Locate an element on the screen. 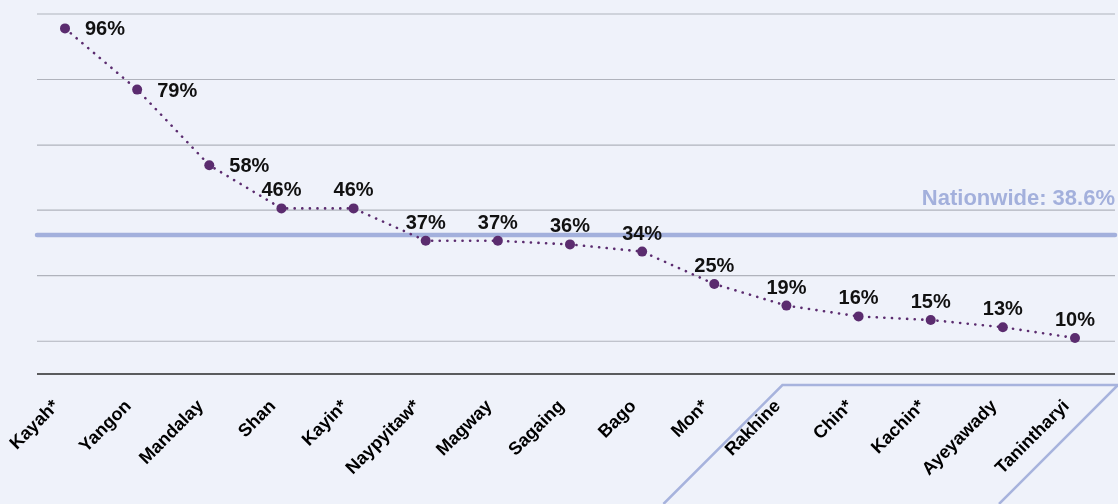 The width and height of the screenshot is (1118, 504). data-label: 34% is located at coordinates (642, 232).